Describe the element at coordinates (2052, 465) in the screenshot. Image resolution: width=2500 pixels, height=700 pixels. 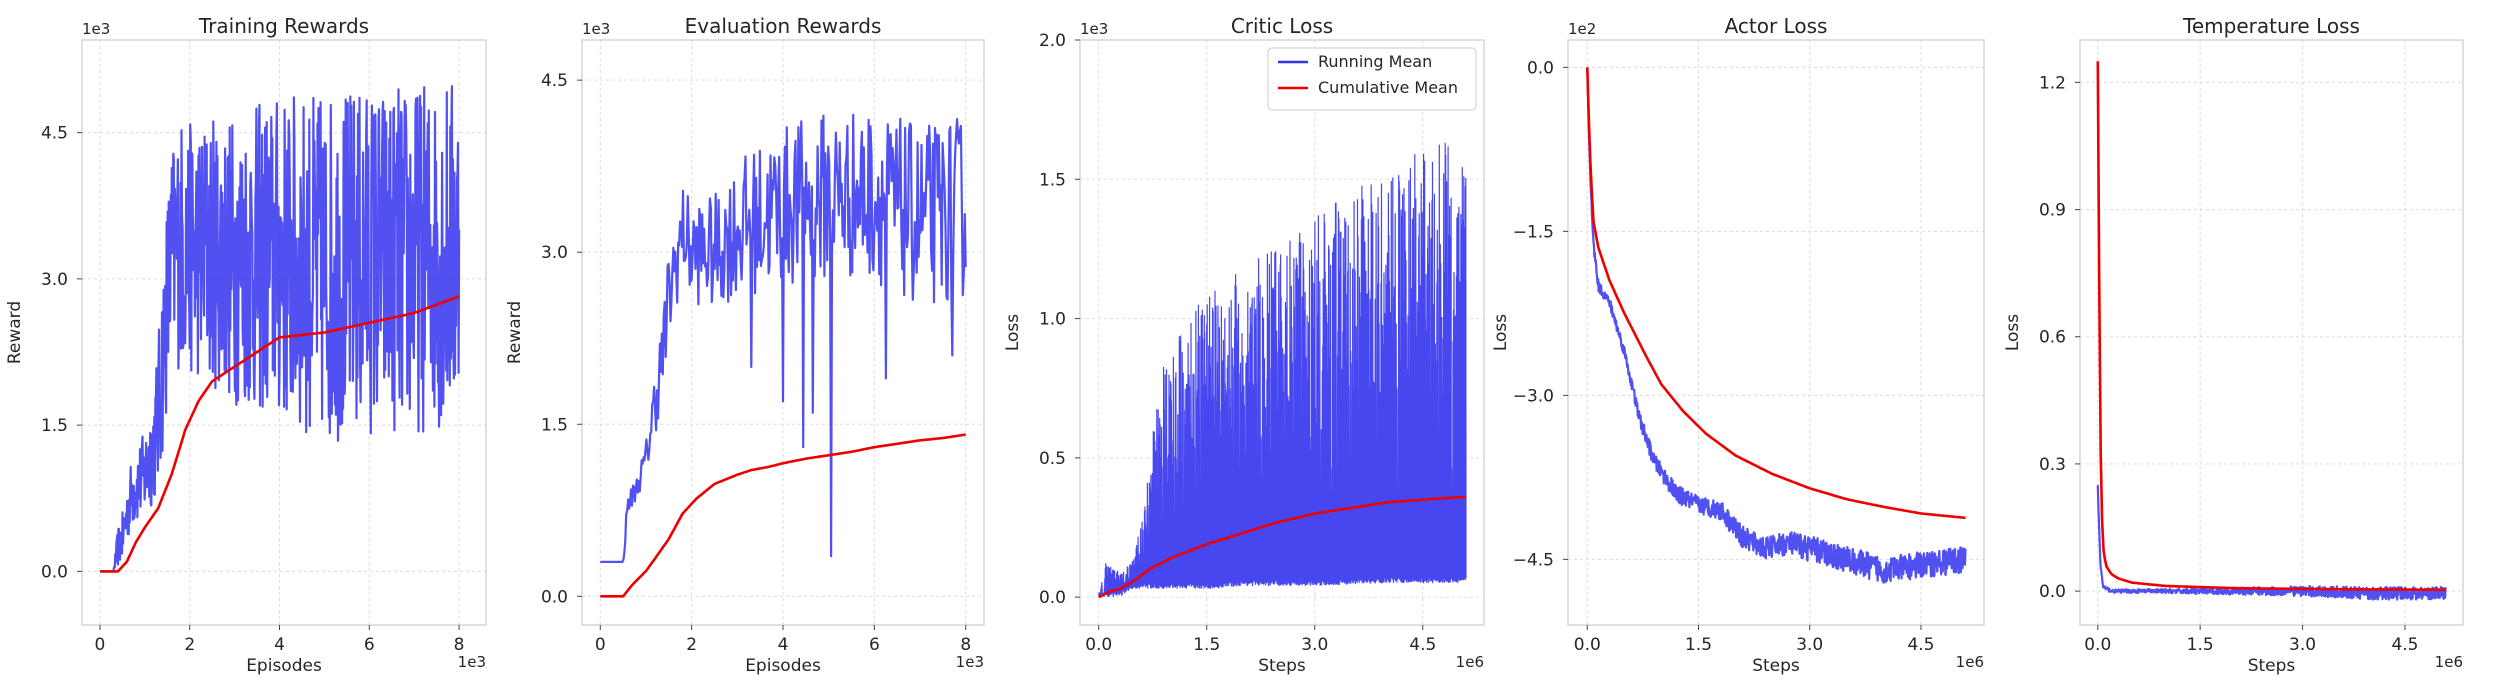
I see `y-tick-label-1: 0.3` at that location.